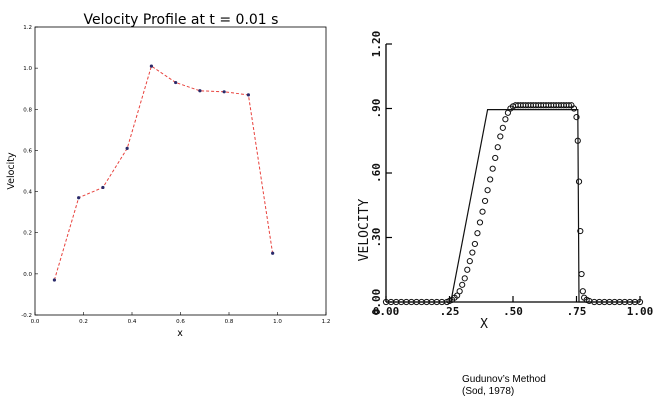 The height and width of the screenshot is (401, 654). I want to click on y-tick-label: .30, so click(376, 238).